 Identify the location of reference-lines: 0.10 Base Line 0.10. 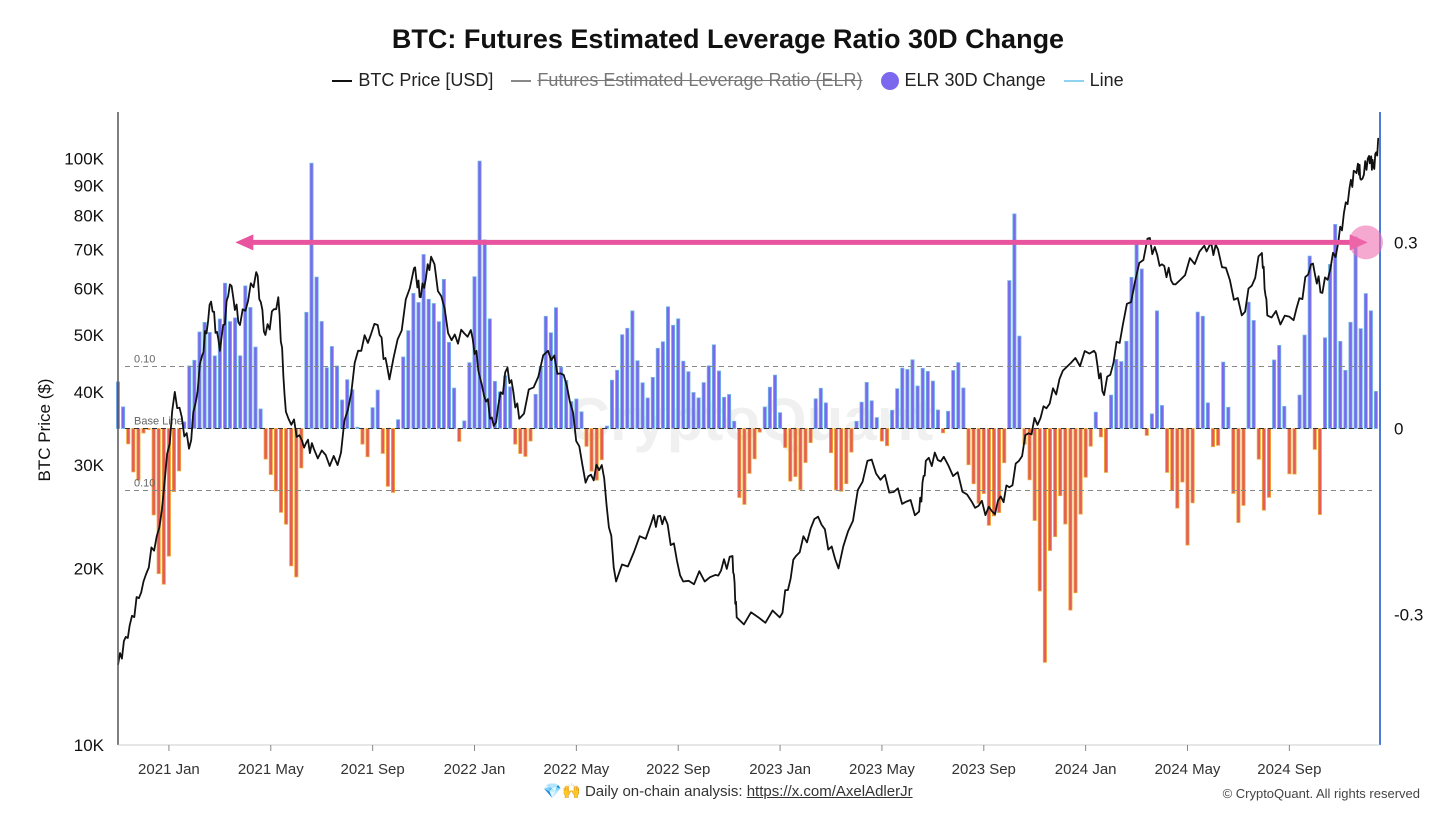
(748, 422).